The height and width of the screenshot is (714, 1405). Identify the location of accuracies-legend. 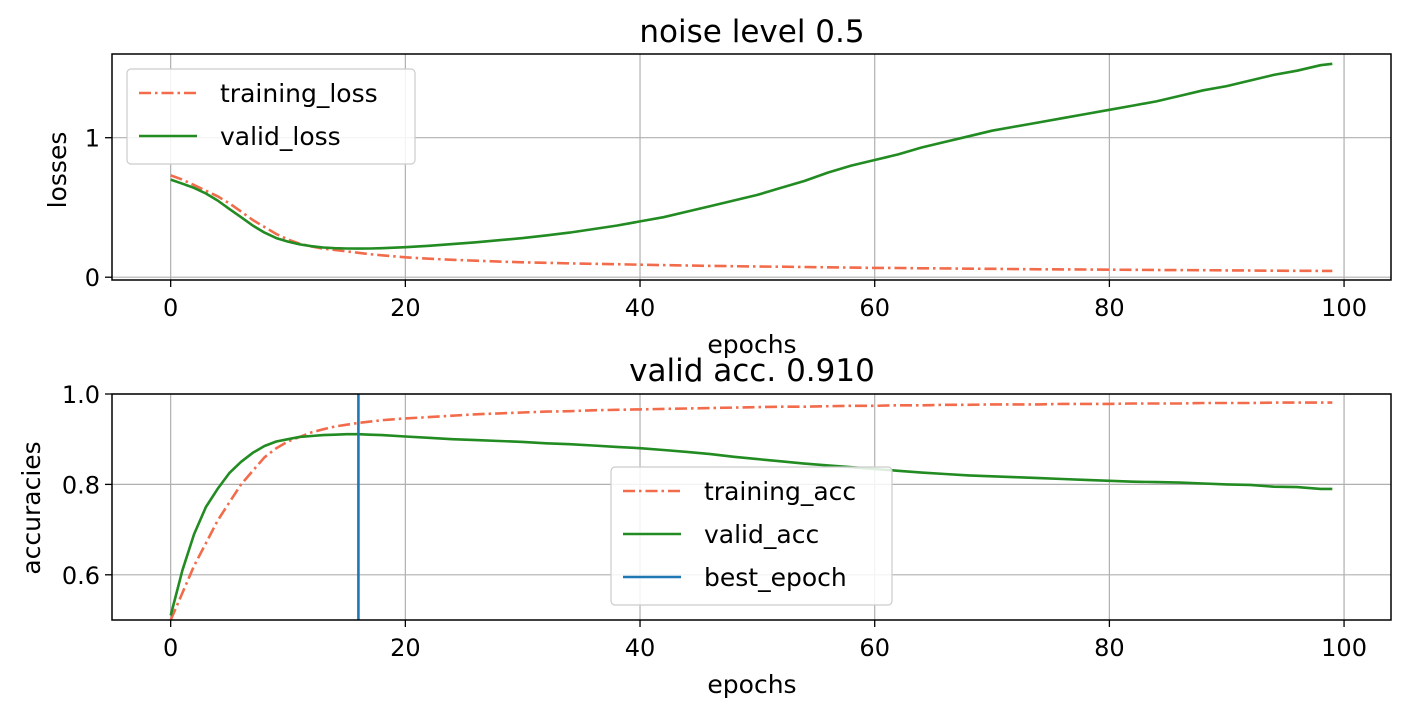
(751, 536).